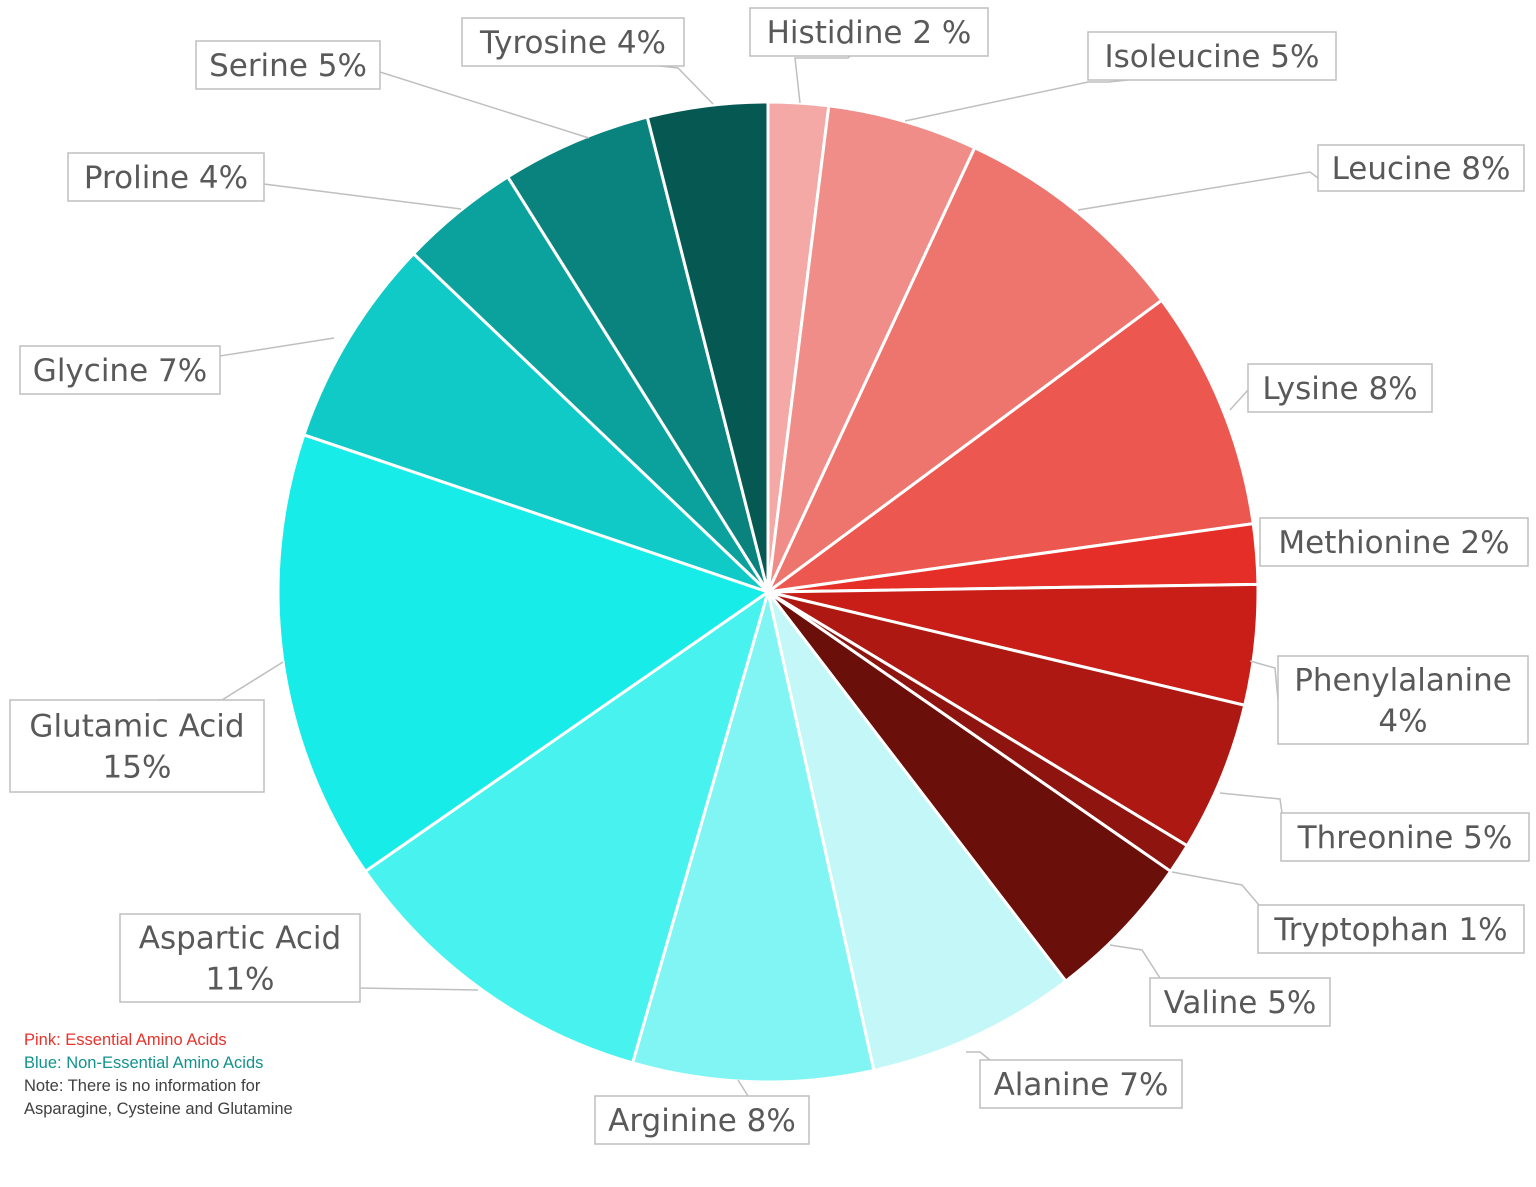  I want to click on slice-label: Histidine 2 %, so click(869, 32).